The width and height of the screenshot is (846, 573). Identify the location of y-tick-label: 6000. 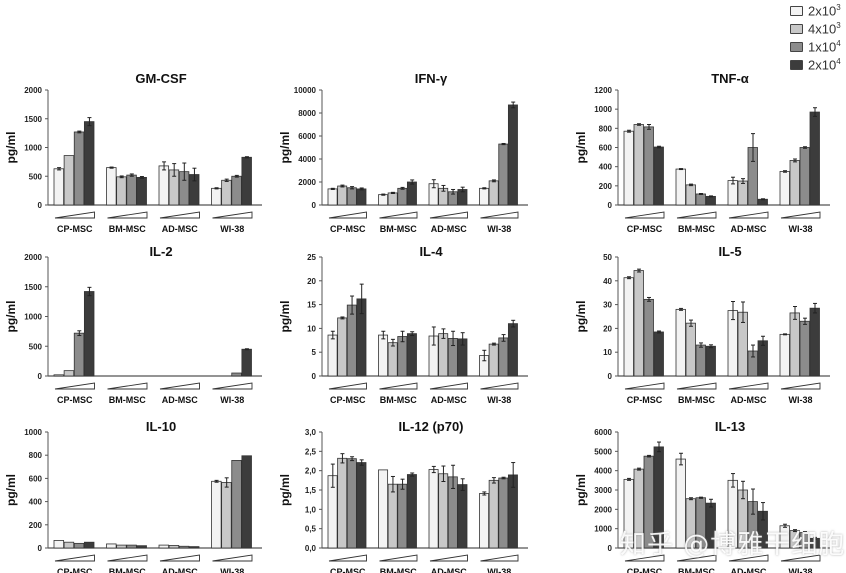
(307, 136).